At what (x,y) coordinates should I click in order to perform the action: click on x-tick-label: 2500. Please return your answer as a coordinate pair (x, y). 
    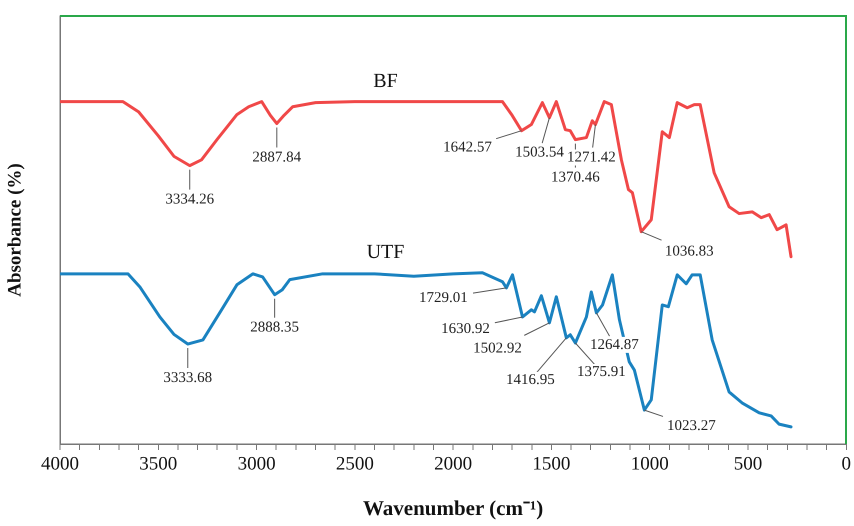
    Looking at the image, I should click on (355, 463).